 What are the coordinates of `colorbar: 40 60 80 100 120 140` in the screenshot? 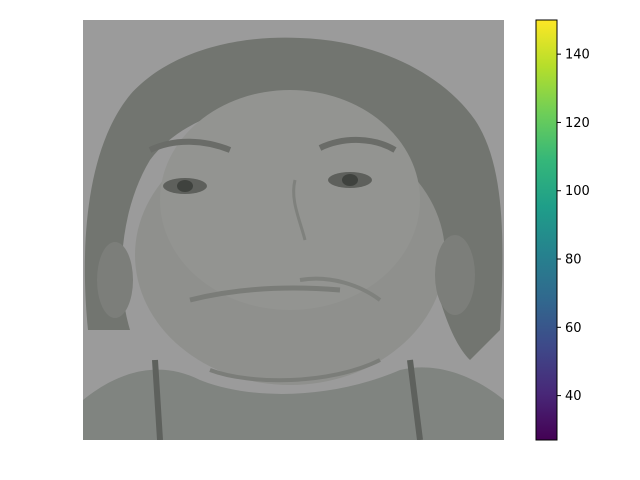 It's located at (562, 230).